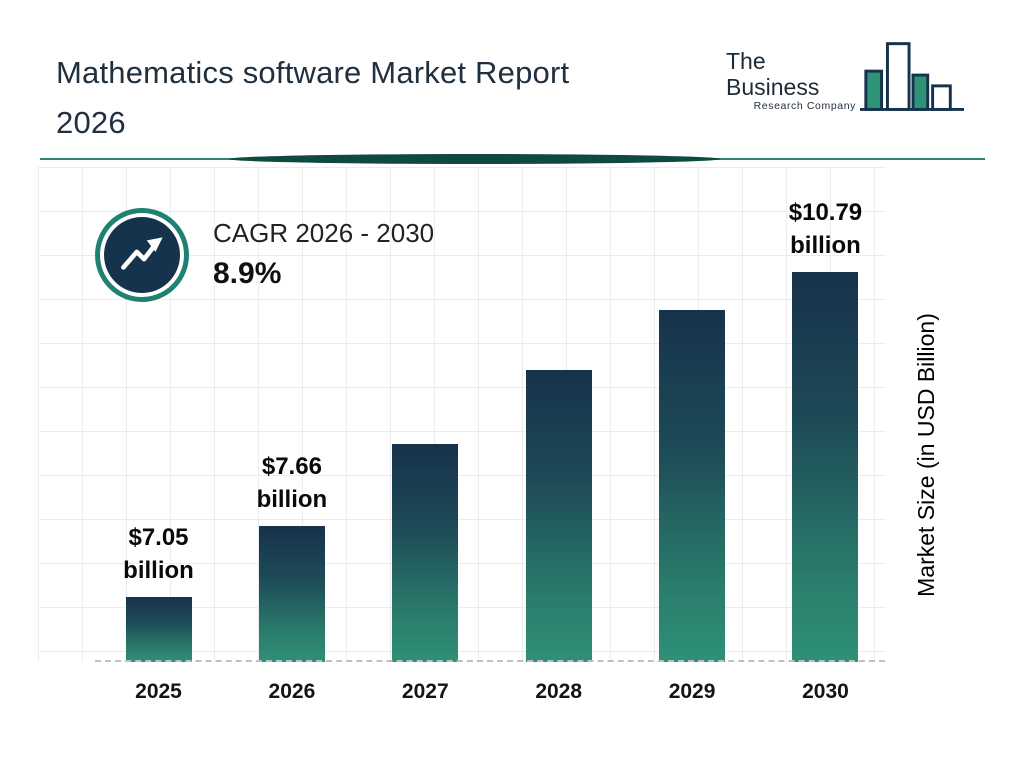 This screenshot has width=1024, height=768. I want to click on page-title: Mathematics software Market Report 2026, so click(381, 98).